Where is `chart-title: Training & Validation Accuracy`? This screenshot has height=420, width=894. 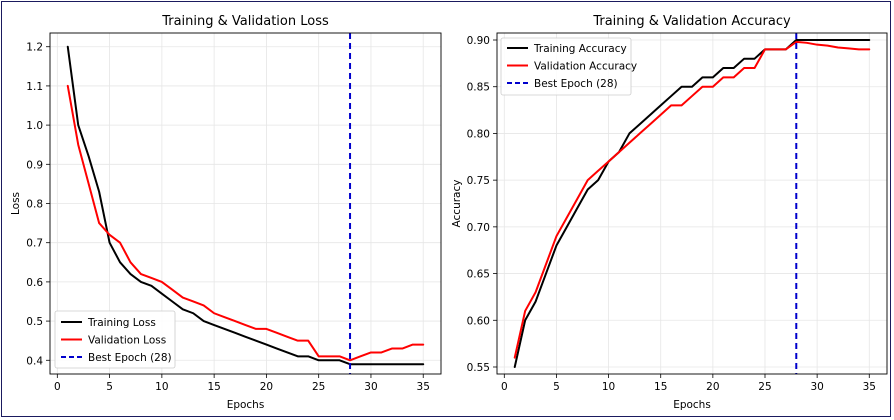 chart-title: Training & Validation Accuracy is located at coordinates (691, 21).